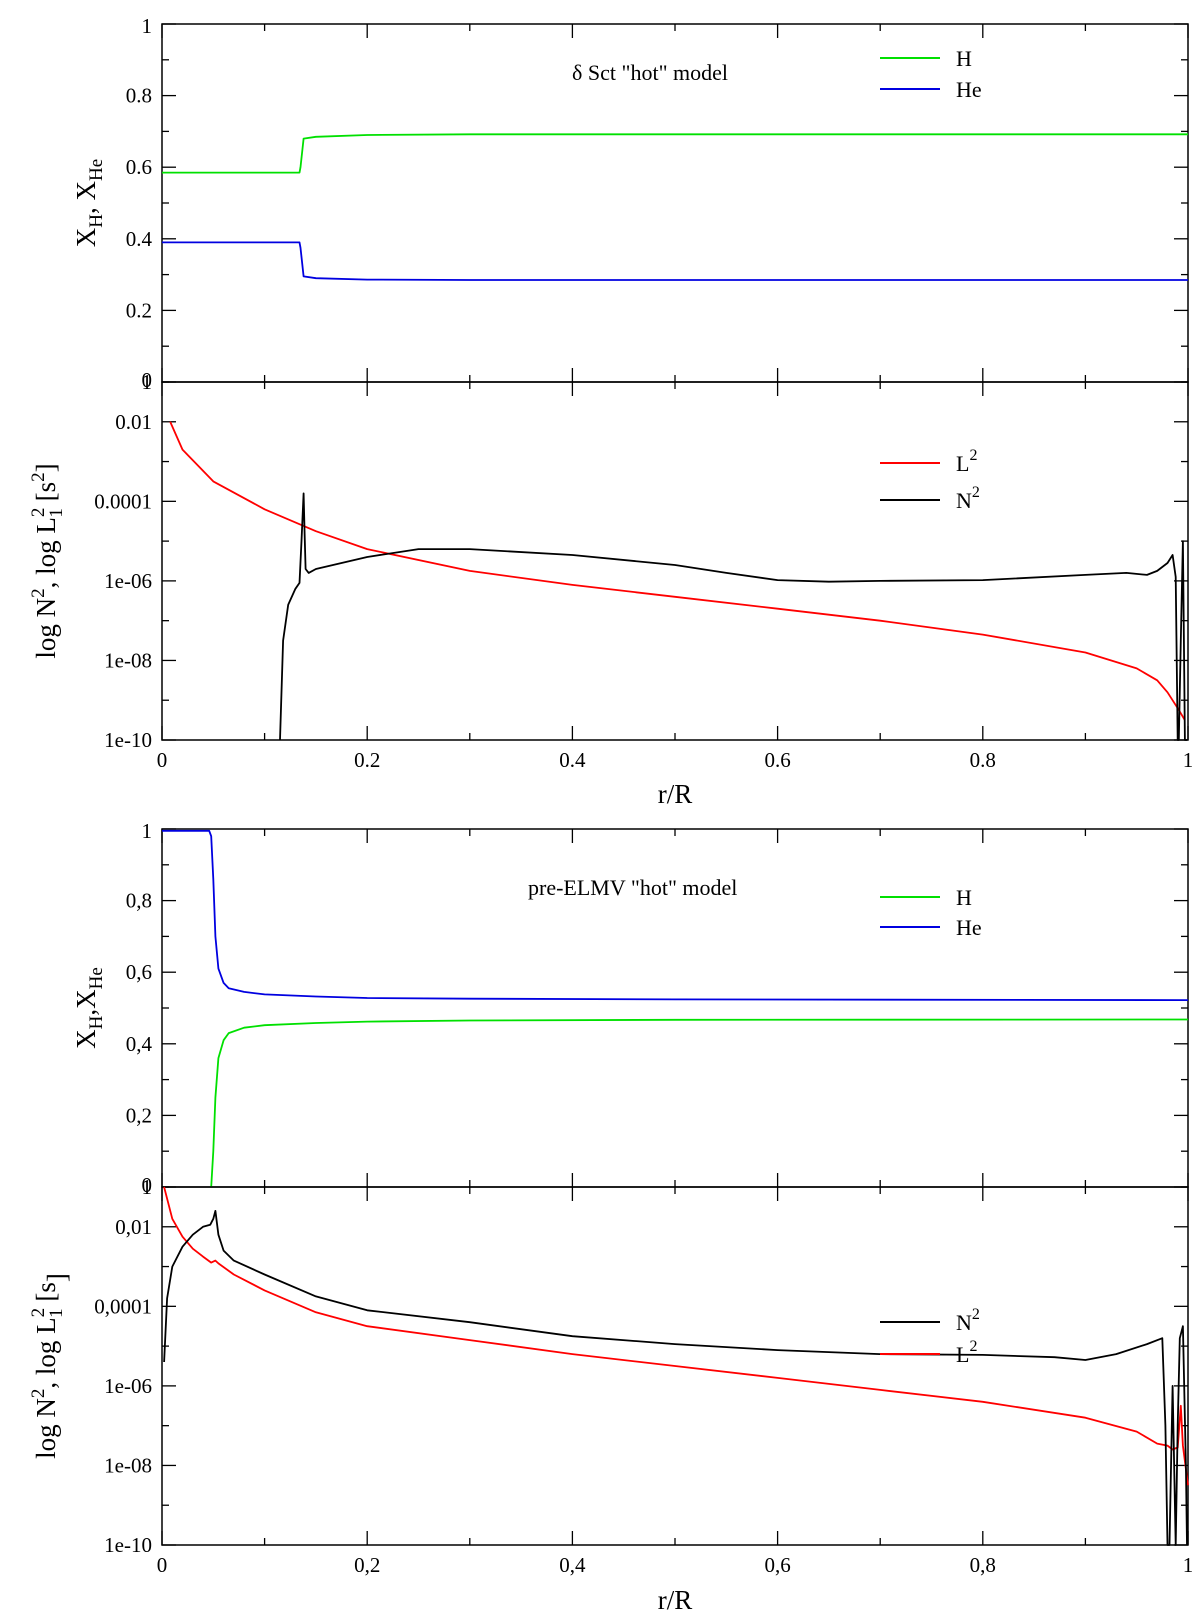  What do you see at coordinates (367, 1565) in the screenshot?
I see `x-tick-label: 0,2` at bounding box center [367, 1565].